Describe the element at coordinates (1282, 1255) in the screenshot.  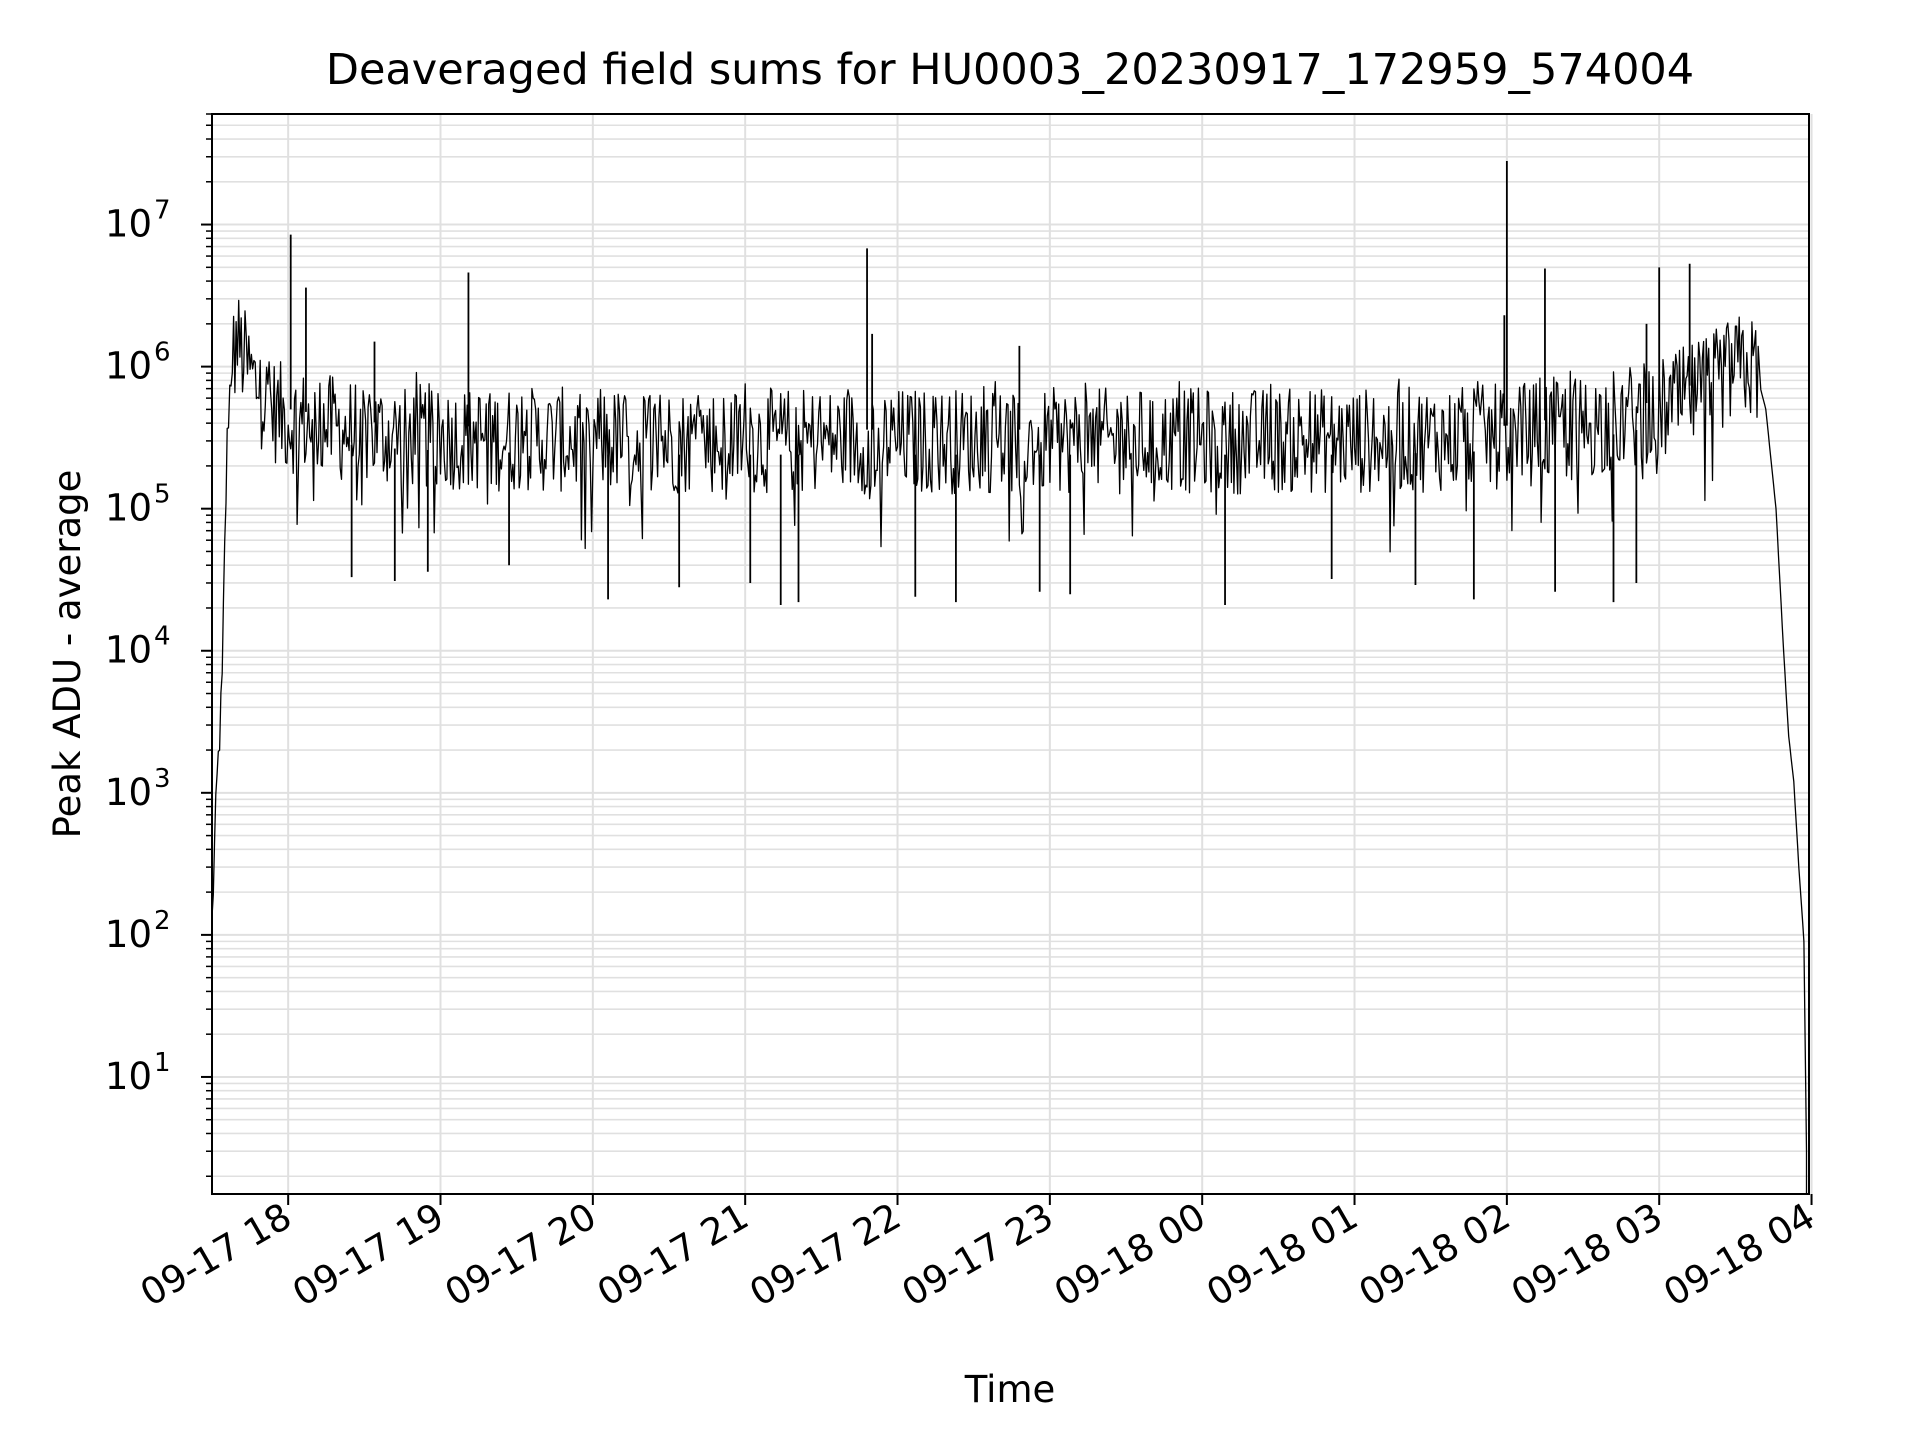
I see `x-tick-label: 09-18 01` at that location.